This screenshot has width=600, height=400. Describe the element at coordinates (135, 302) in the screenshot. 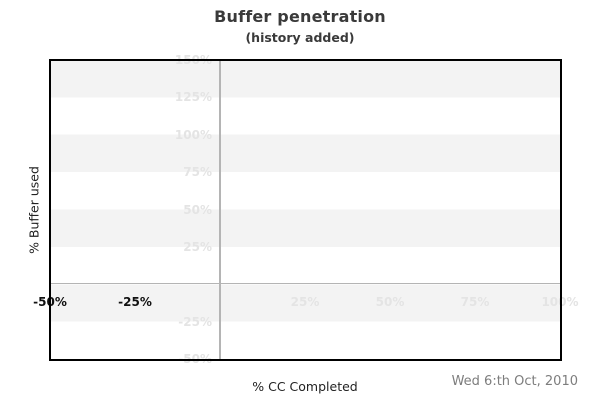

I see `x-tick-neg25: -25%` at that location.